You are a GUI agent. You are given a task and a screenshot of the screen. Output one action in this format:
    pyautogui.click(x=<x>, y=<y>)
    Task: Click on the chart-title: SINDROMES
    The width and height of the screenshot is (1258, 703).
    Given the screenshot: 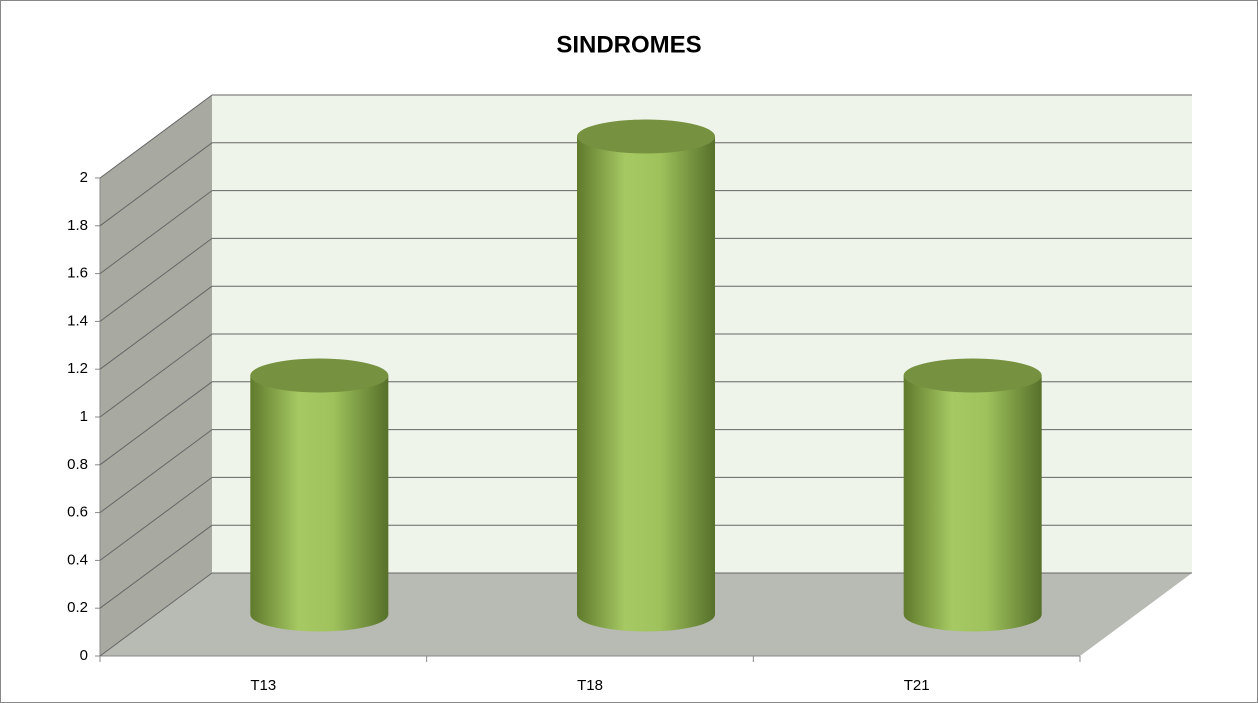 What is the action you would take?
    pyautogui.click(x=628, y=44)
    